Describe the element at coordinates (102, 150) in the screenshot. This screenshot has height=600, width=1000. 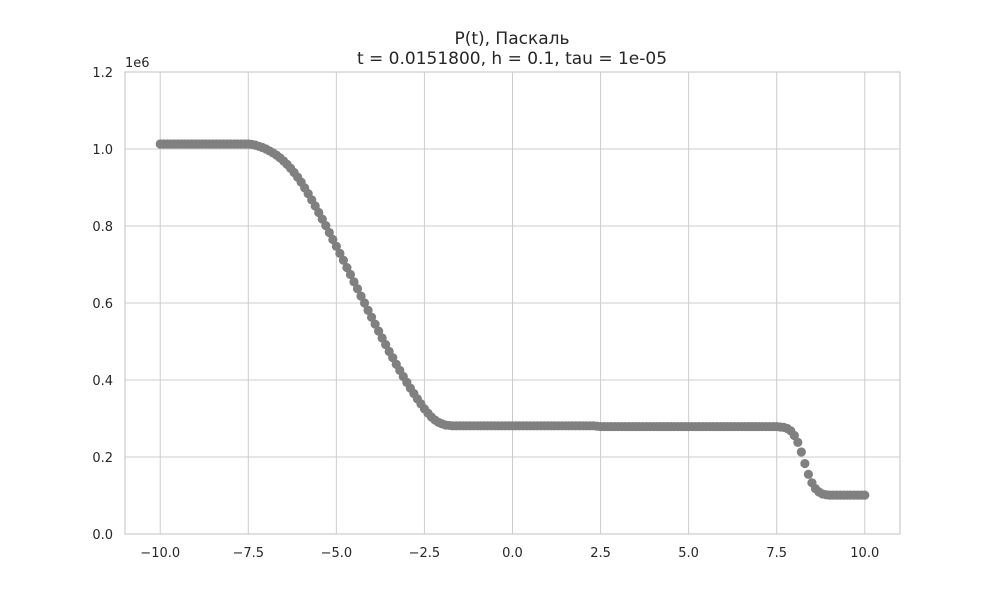
I see `y-tick-label: 1.0` at that location.